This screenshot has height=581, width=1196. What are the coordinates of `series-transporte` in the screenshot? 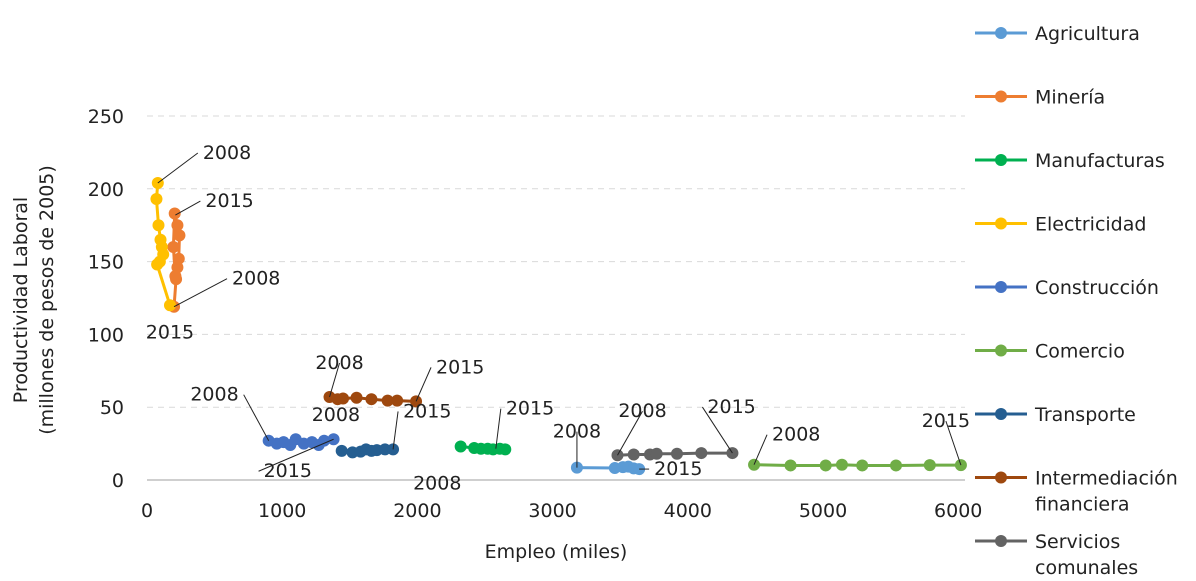 It's located at (367, 451).